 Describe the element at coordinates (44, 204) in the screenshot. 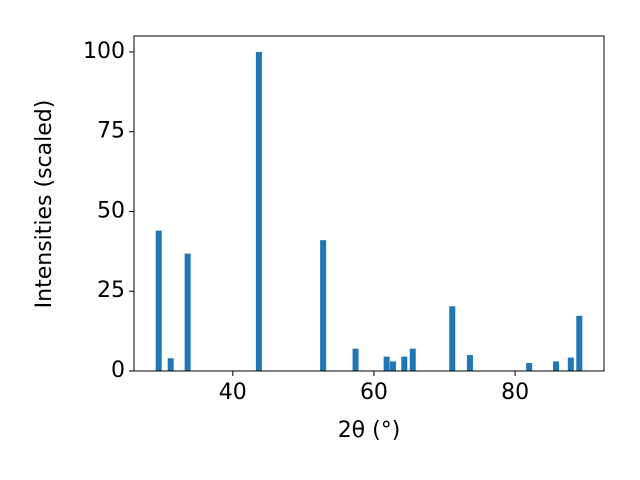

I see `y-axis-label: Intensities (scaled)` at that location.